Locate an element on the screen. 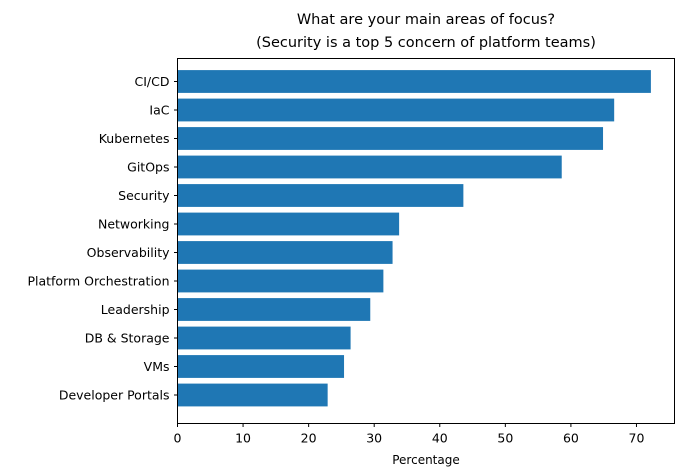 Image resolution: width=683 pixels, height=476 pixels. bar-db-storage is located at coordinates (264, 338).